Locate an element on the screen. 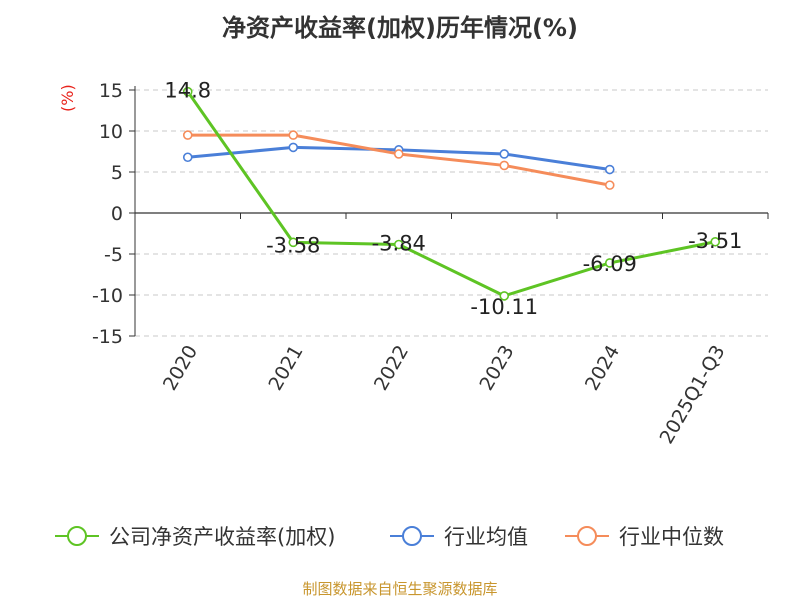 This screenshot has width=800, height=600. x-tick-label: 2024 is located at coordinates (602, 368).